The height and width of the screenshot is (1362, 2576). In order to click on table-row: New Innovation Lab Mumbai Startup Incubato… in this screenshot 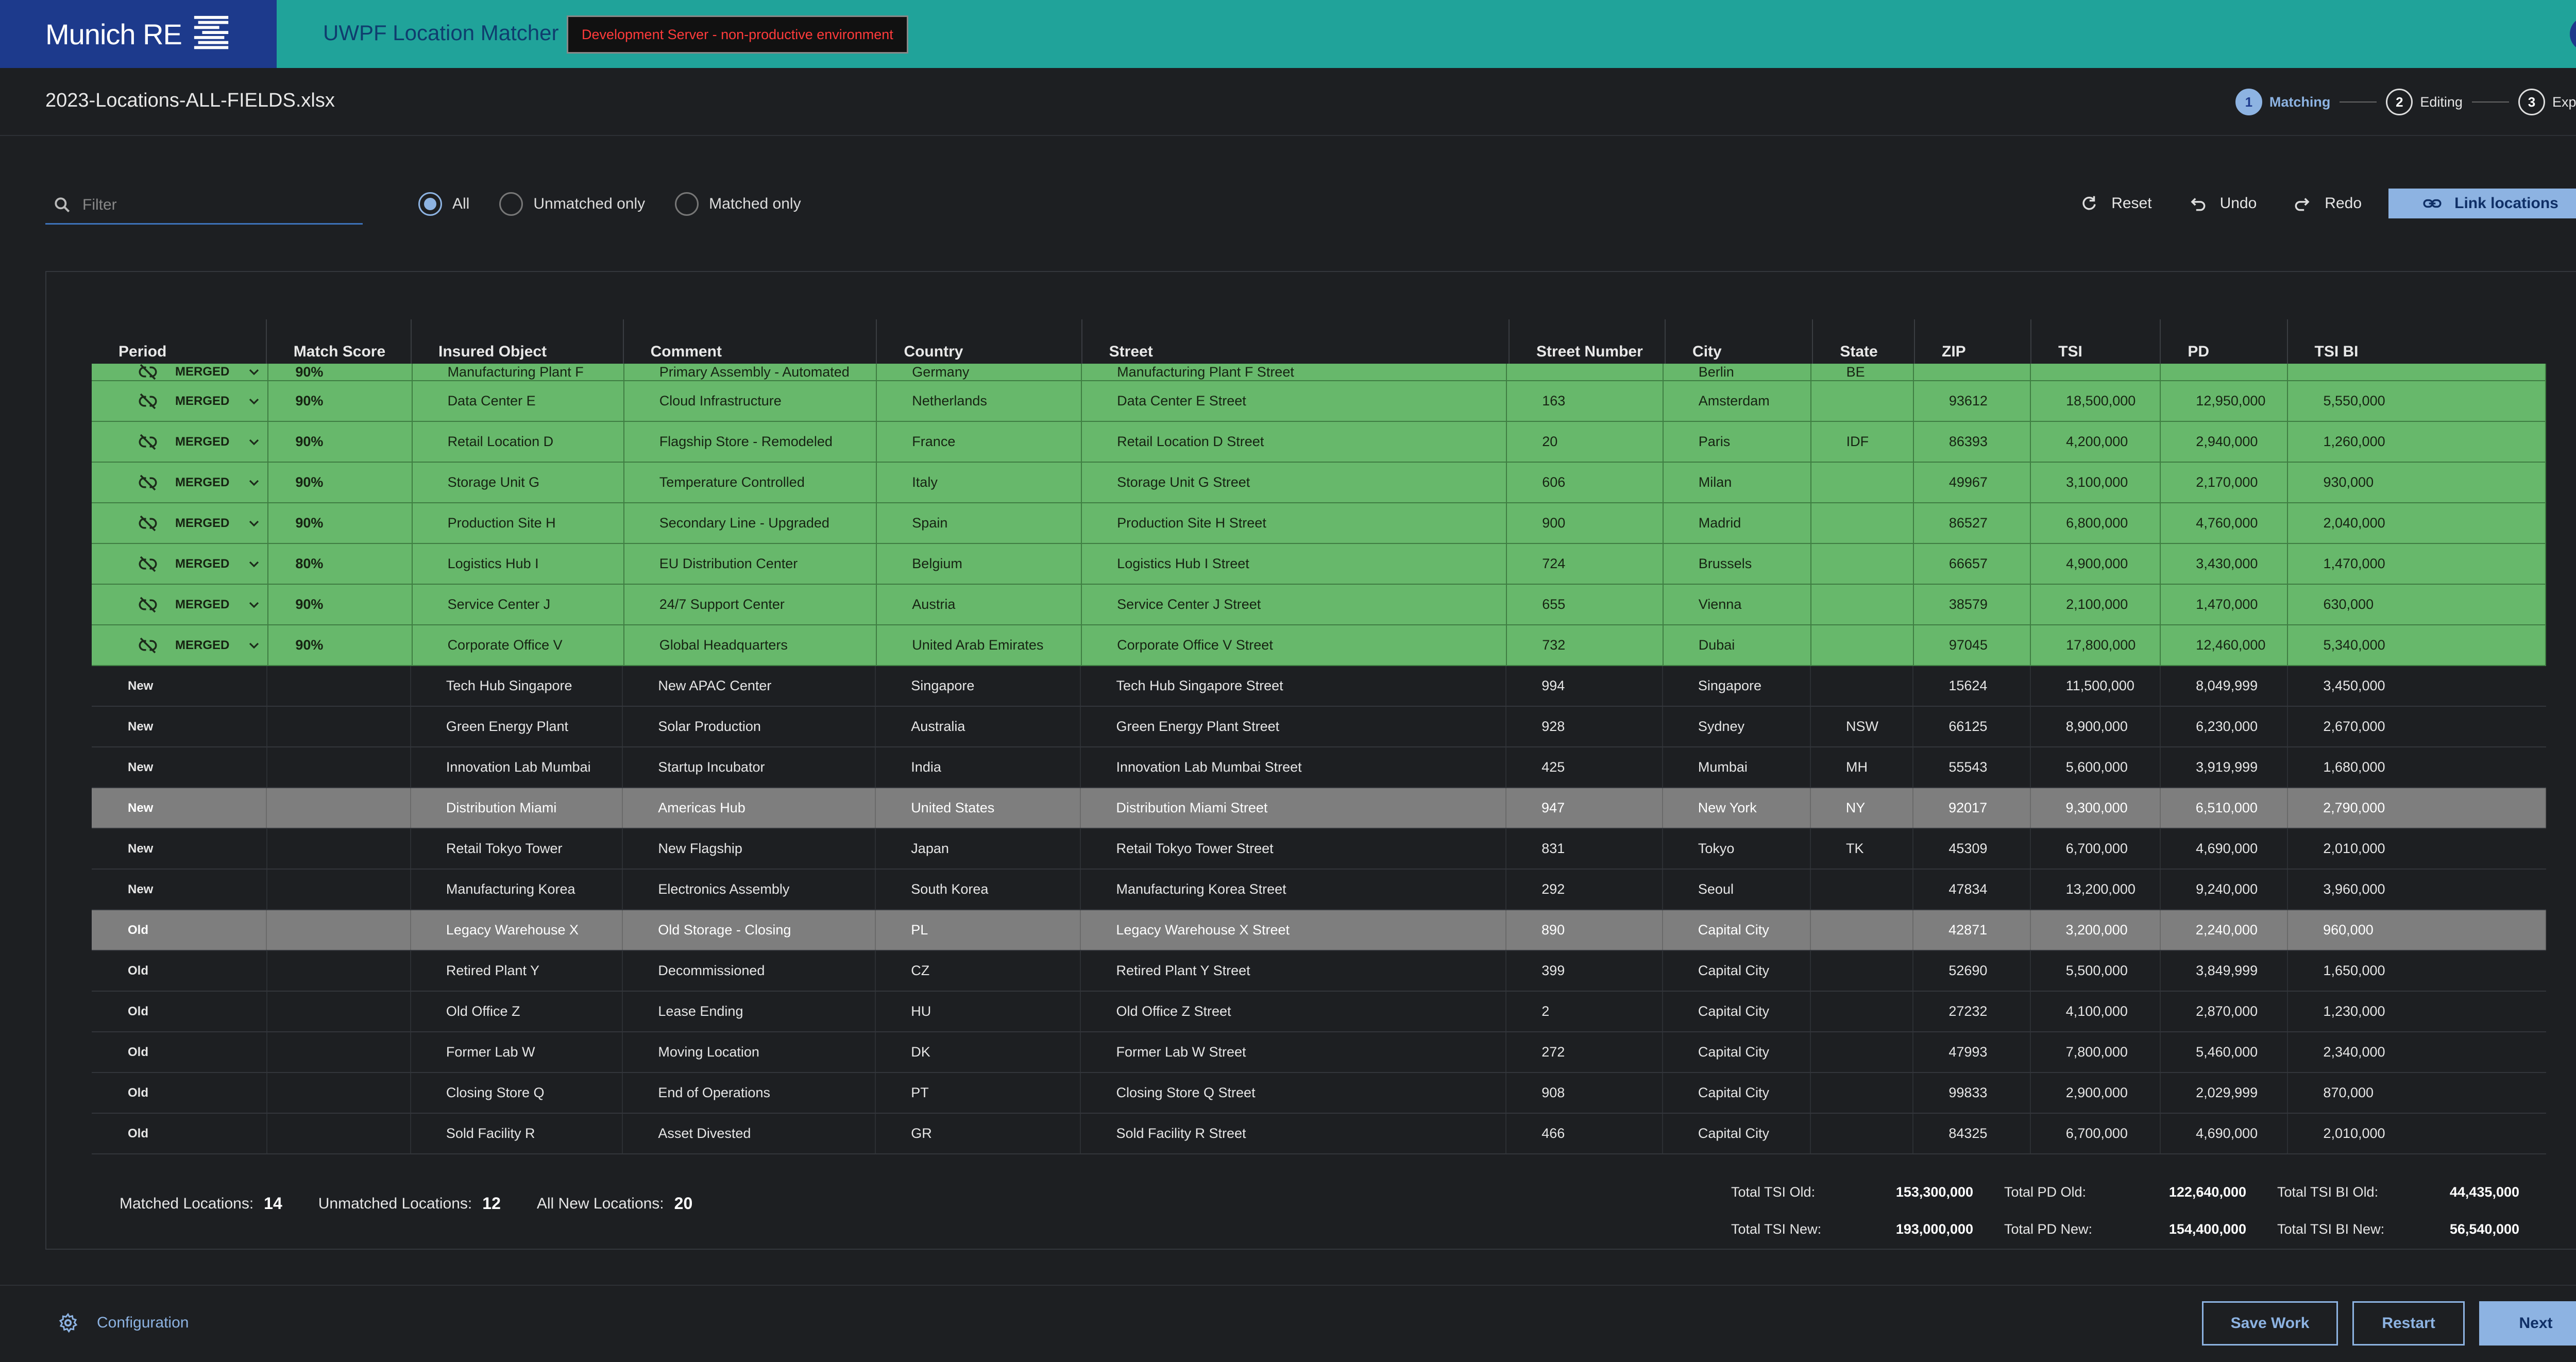, I will do `click(1319, 767)`.